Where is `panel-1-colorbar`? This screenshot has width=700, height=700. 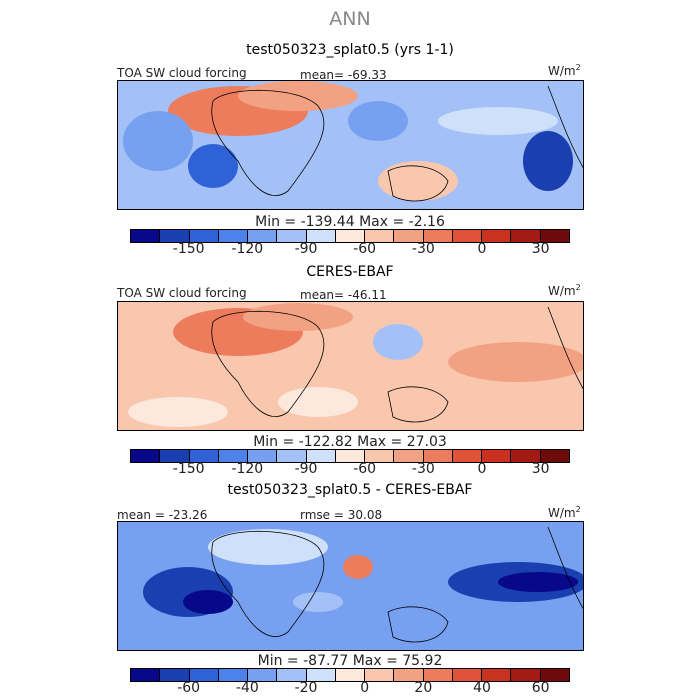
panel-1-colorbar is located at coordinates (350, 236).